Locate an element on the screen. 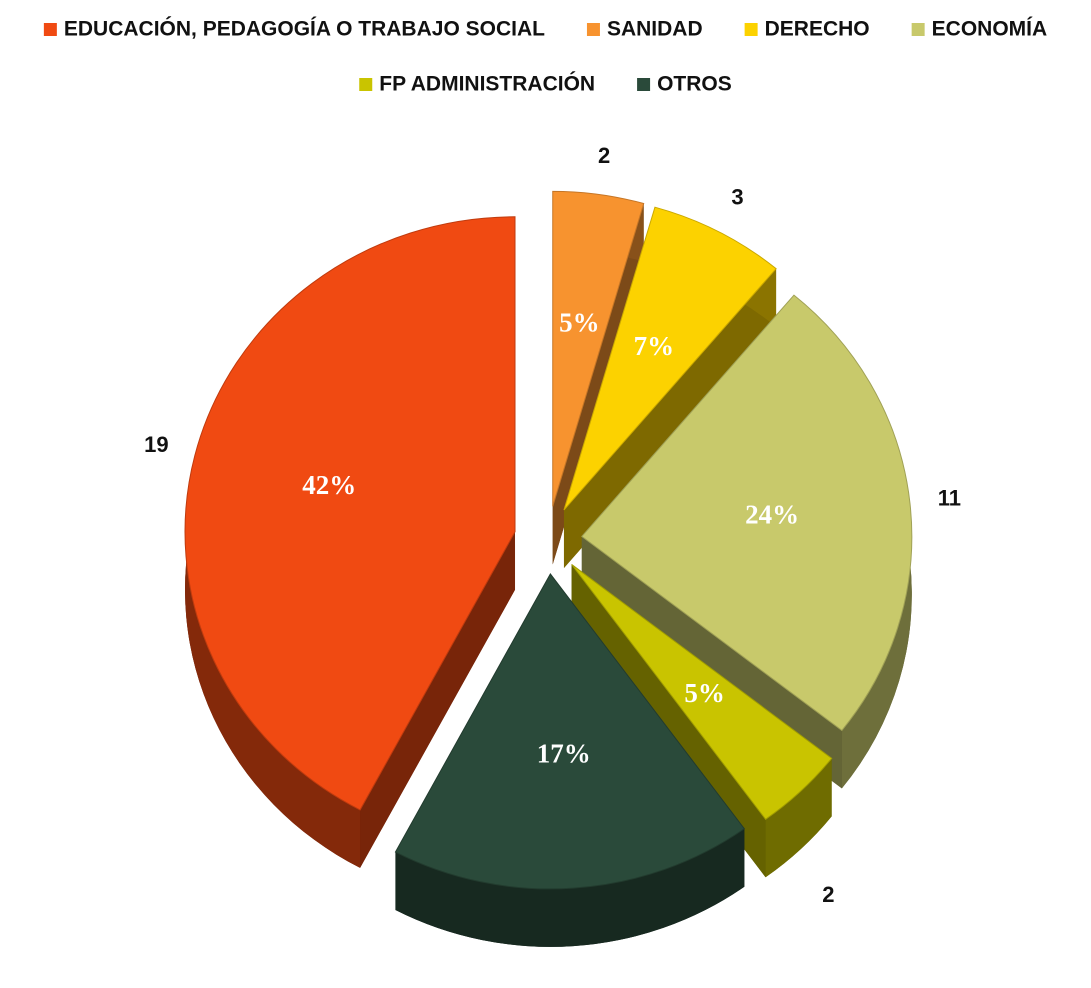 The height and width of the screenshot is (988, 1091). percent-label: 7% is located at coordinates (654, 346).